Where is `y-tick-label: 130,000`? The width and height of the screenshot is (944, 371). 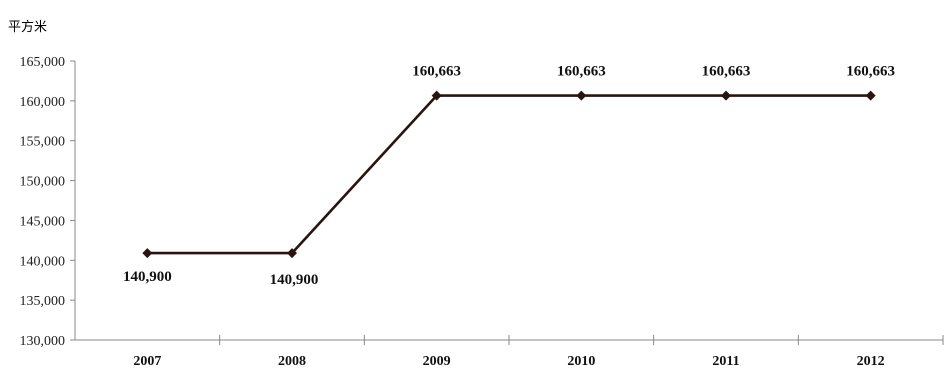 y-tick-label: 130,000 is located at coordinates (43, 341).